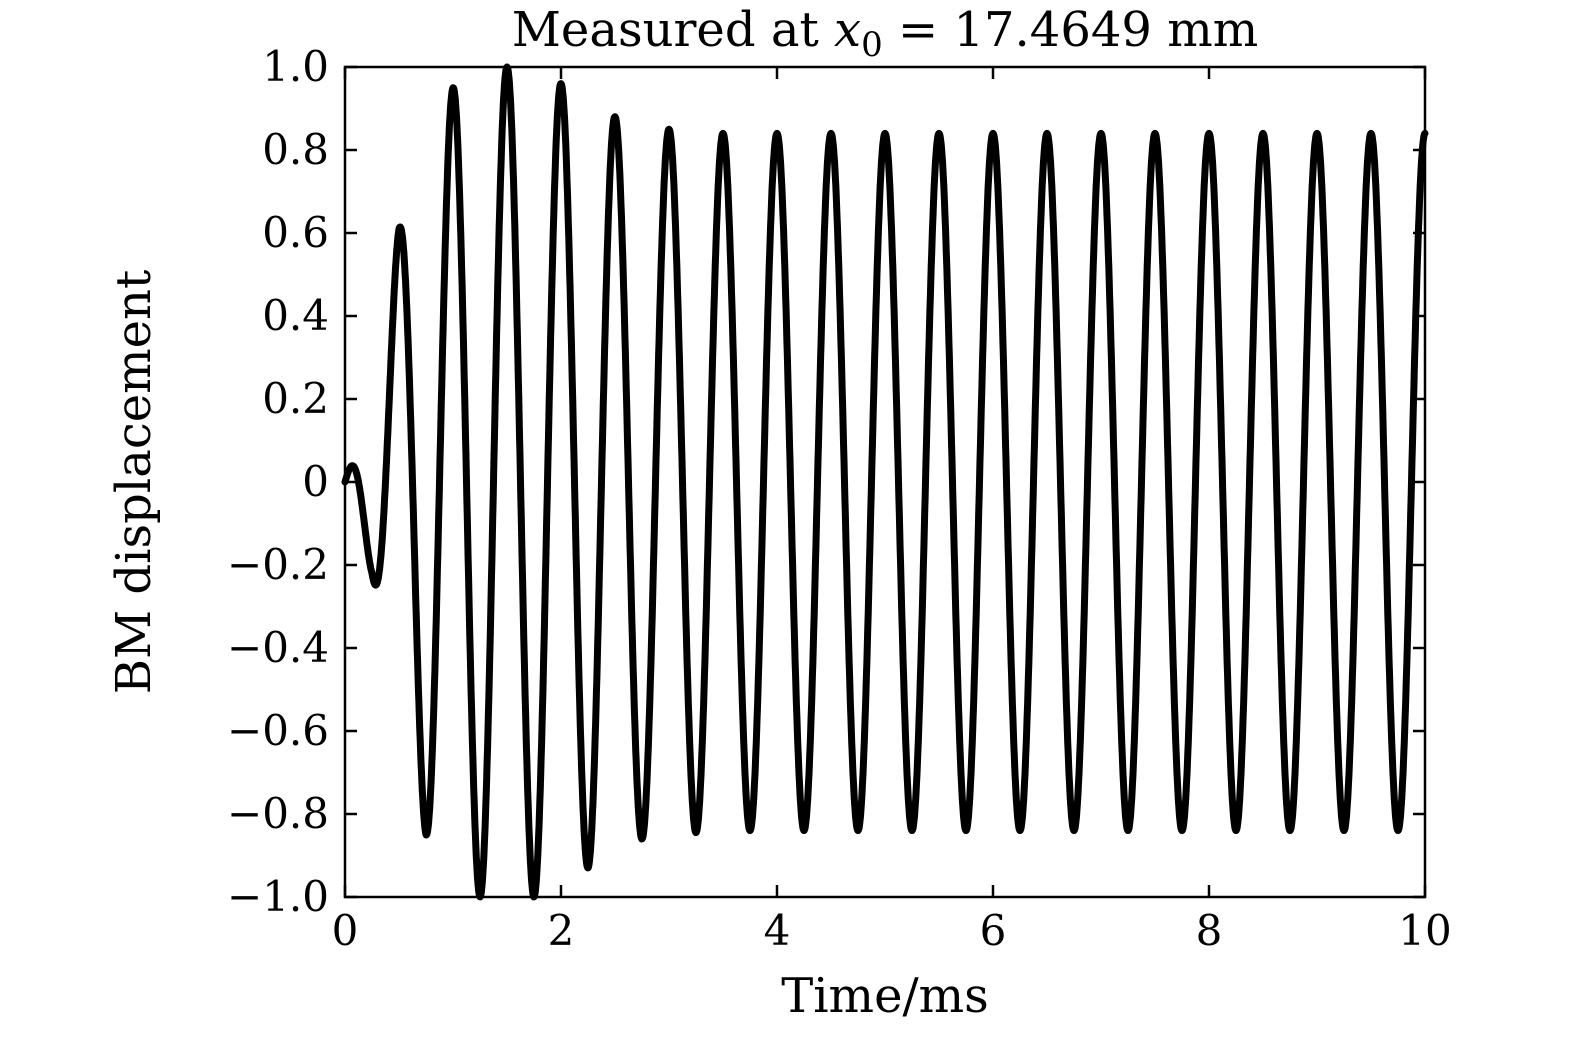 The height and width of the screenshot is (1053, 1575). What do you see at coordinates (345, 930) in the screenshot?
I see `x-tick-label: 0` at bounding box center [345, 930].